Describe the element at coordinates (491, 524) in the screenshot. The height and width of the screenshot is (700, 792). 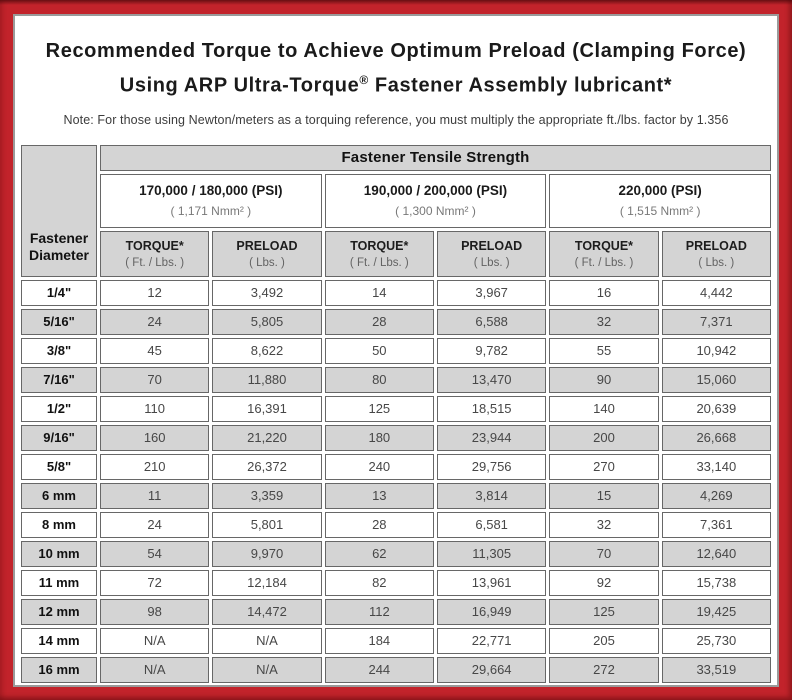
I see `preload-cell: 6,581` at that location.